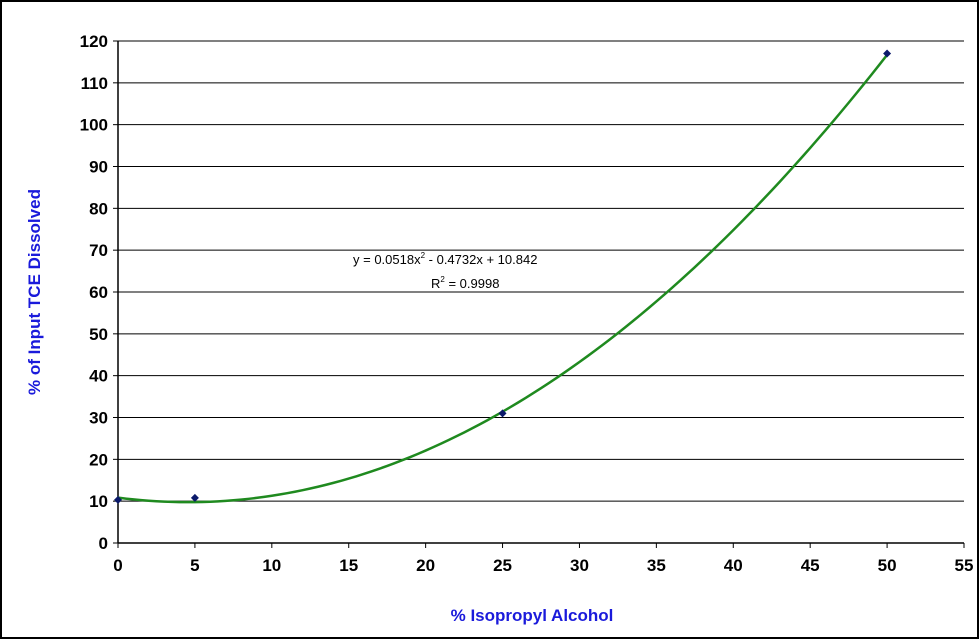 The width and height of the screenshot is (979, 639). What do you see at coordinates (98, 208) in the screenshot?
I see `y-tick-label: 80` at bounding box center [98, 208].